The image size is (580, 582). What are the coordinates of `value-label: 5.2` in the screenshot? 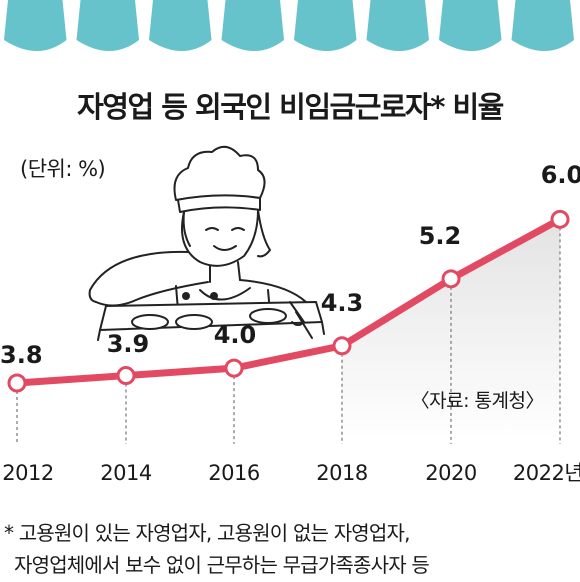 It's located at (440, 236).